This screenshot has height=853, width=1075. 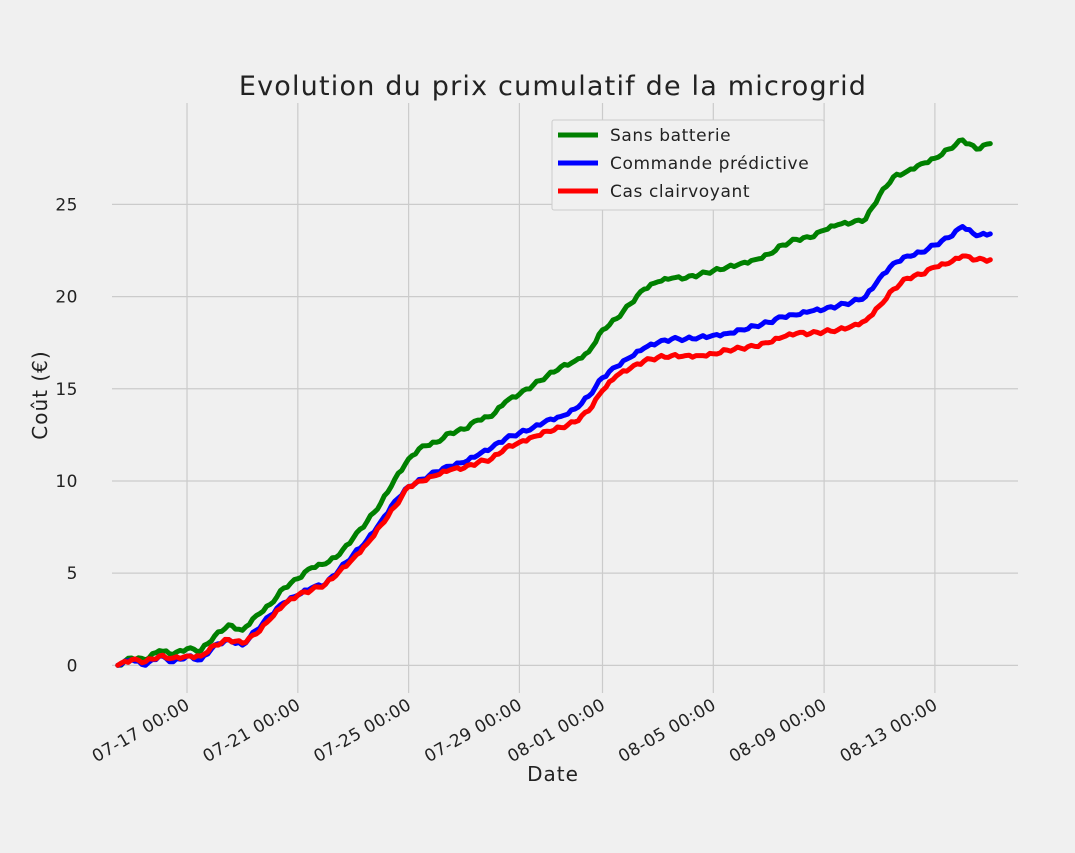 What do you see at coordinates (40, 394) in the screenshot?
I see `y-axis-label: Coût (€)` at bounding box center [40, 394].